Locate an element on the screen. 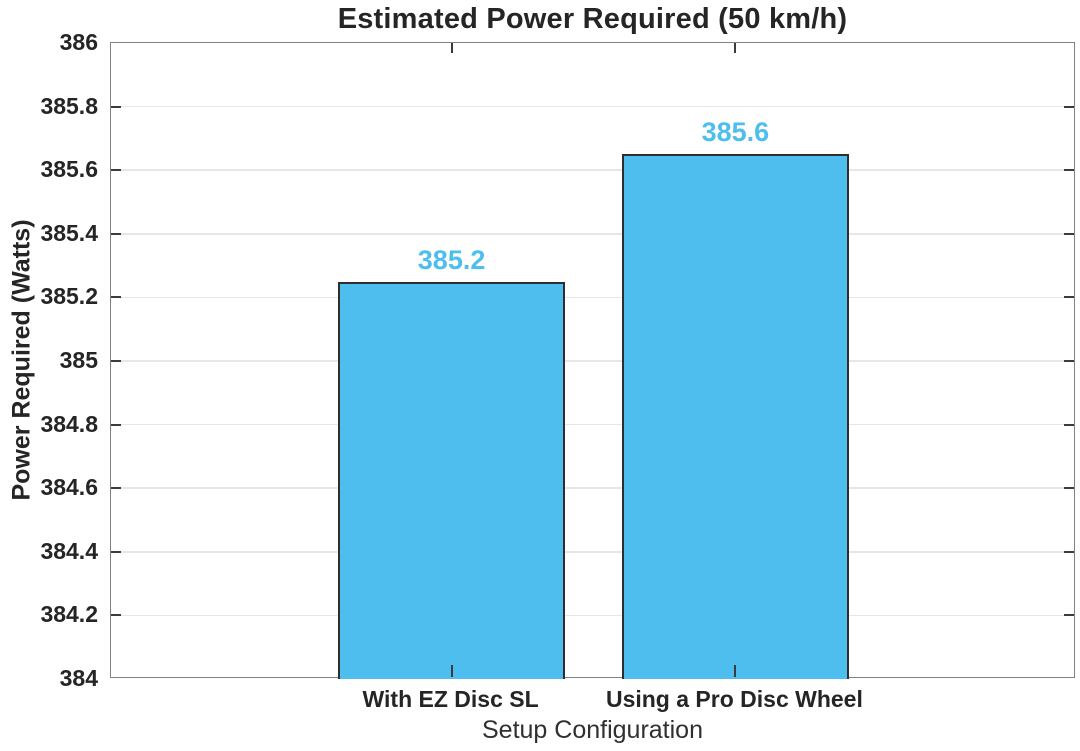 The height and width of the screenshot is (751, 1080). x-axis-label: Setup Configuration is located at coordinates (592, 730).